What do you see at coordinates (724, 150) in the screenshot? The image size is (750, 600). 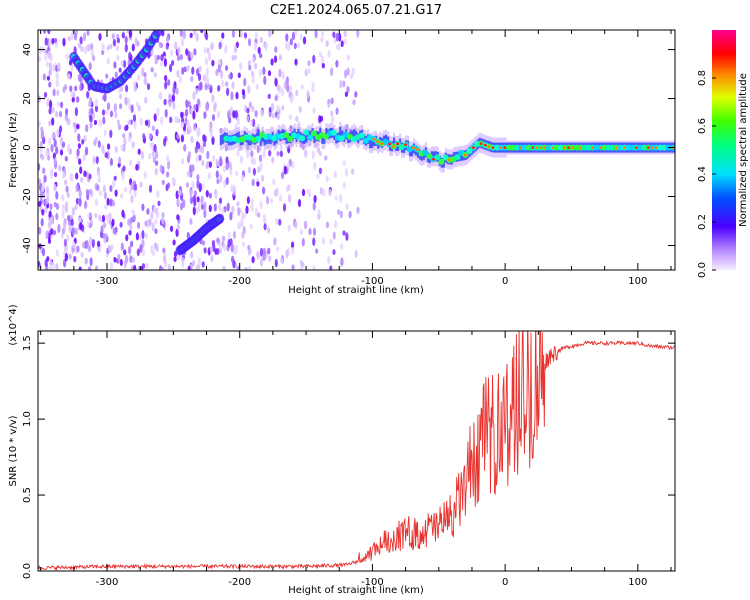 I see `colorbar` at bounding box center [724, 150].